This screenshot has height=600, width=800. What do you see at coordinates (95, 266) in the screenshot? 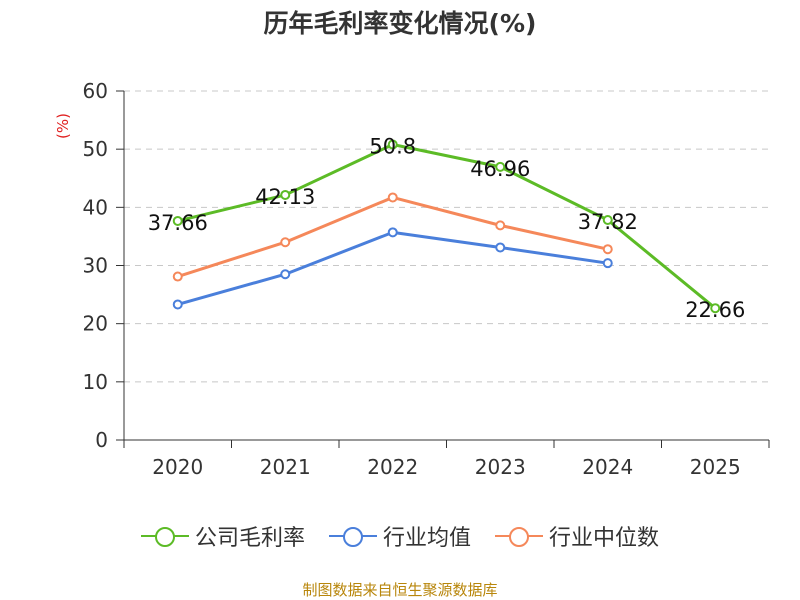
I see `y-tick-label: 30` at bounding box center [95, 266].